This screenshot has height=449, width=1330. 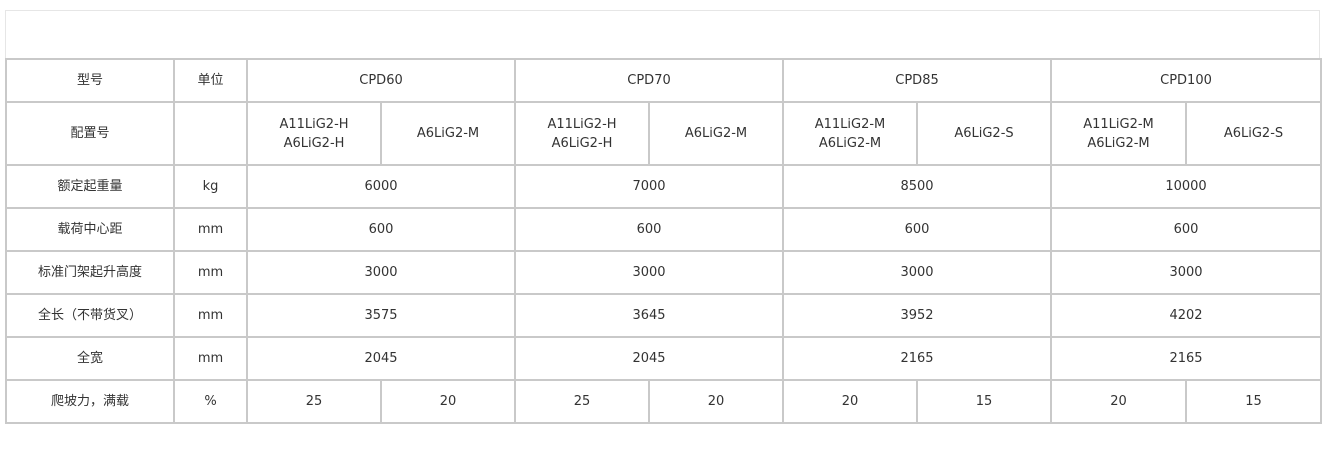 I want to click on row-label: 额定起重量, so click(x=90, y=186).